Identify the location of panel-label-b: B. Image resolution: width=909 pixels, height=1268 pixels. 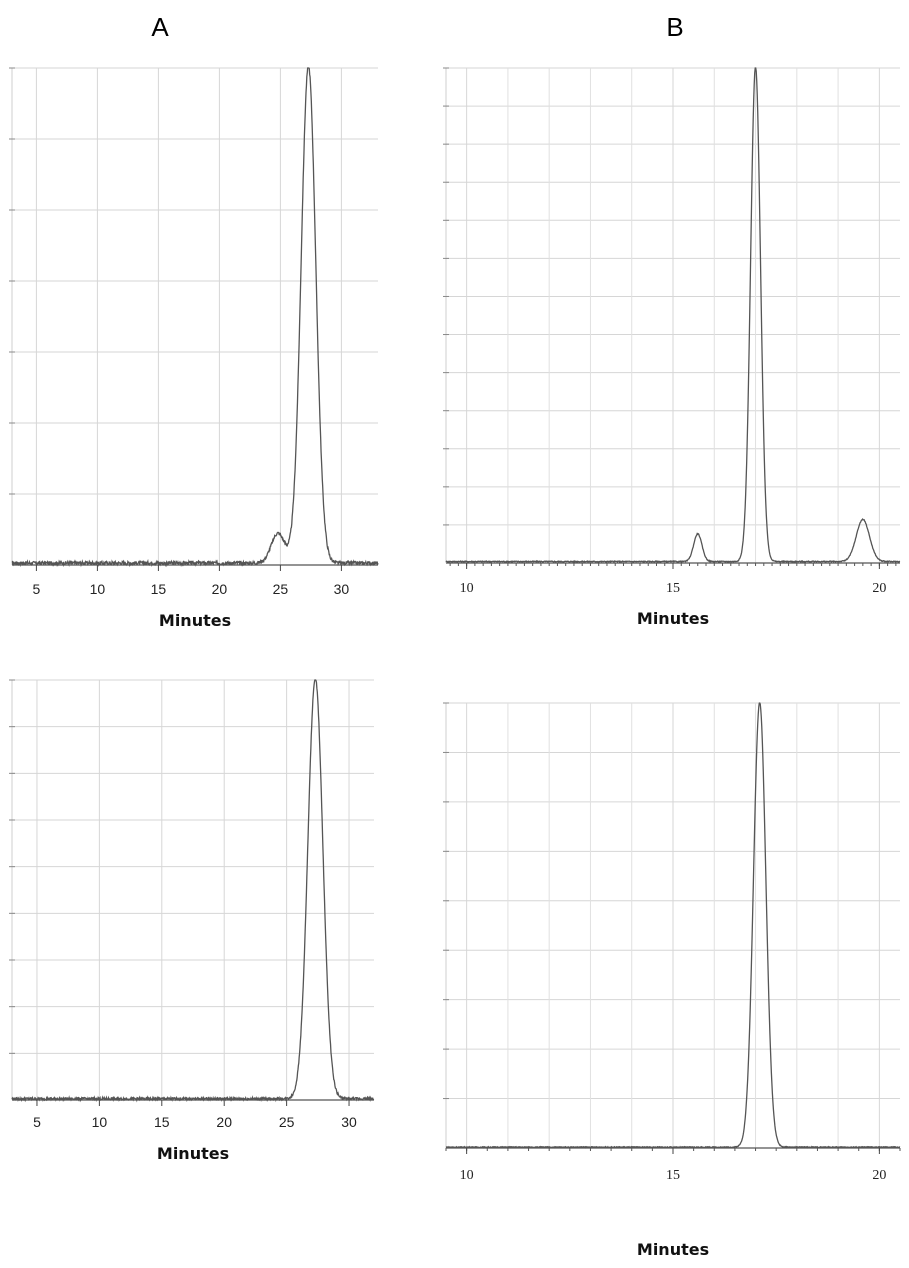
(675, 27).